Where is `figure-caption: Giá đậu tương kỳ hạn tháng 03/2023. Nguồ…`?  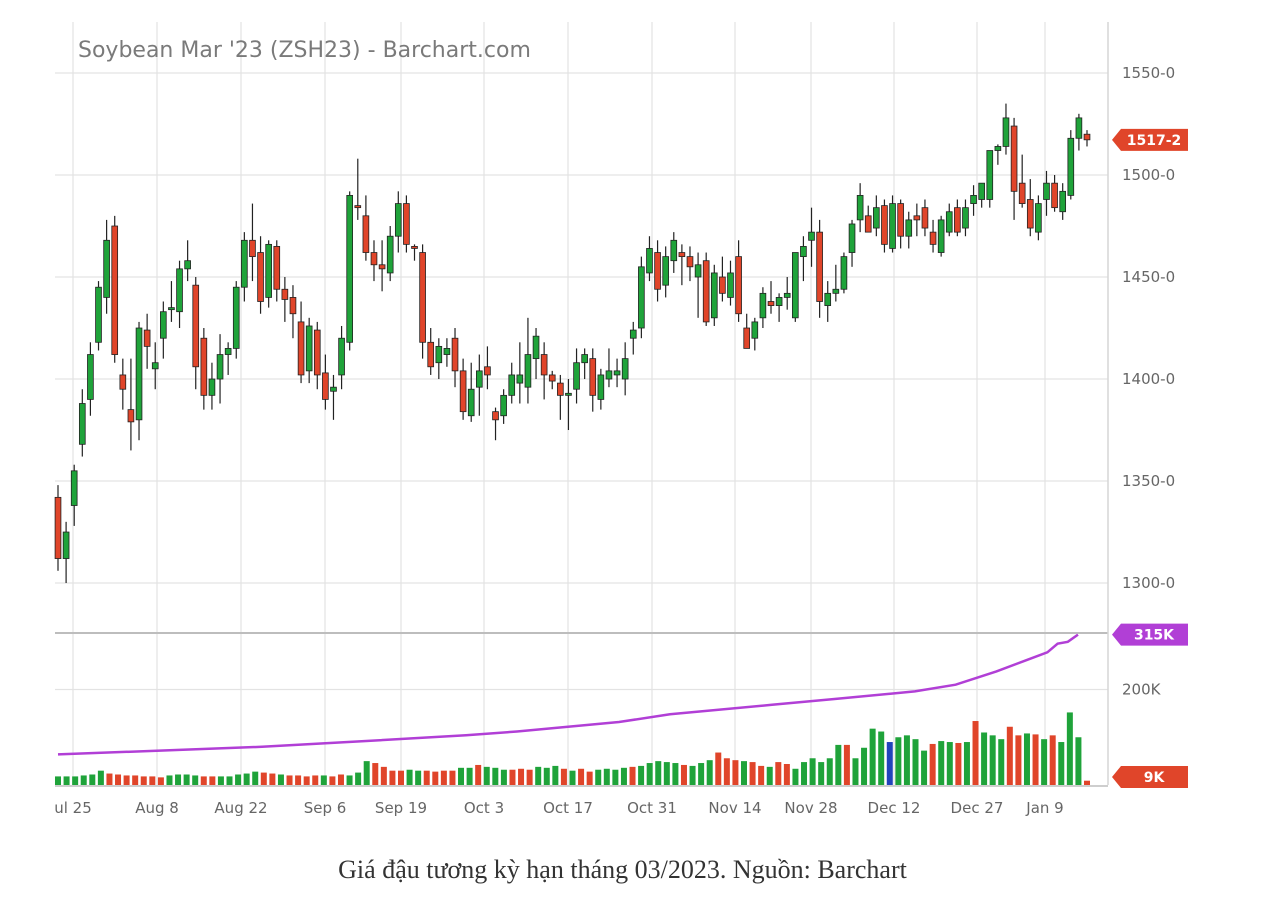 figure-caption: Giá đậu tương kỳ hạn tháng 03/2023. Nguồ… is located at coordinates (622, 869).